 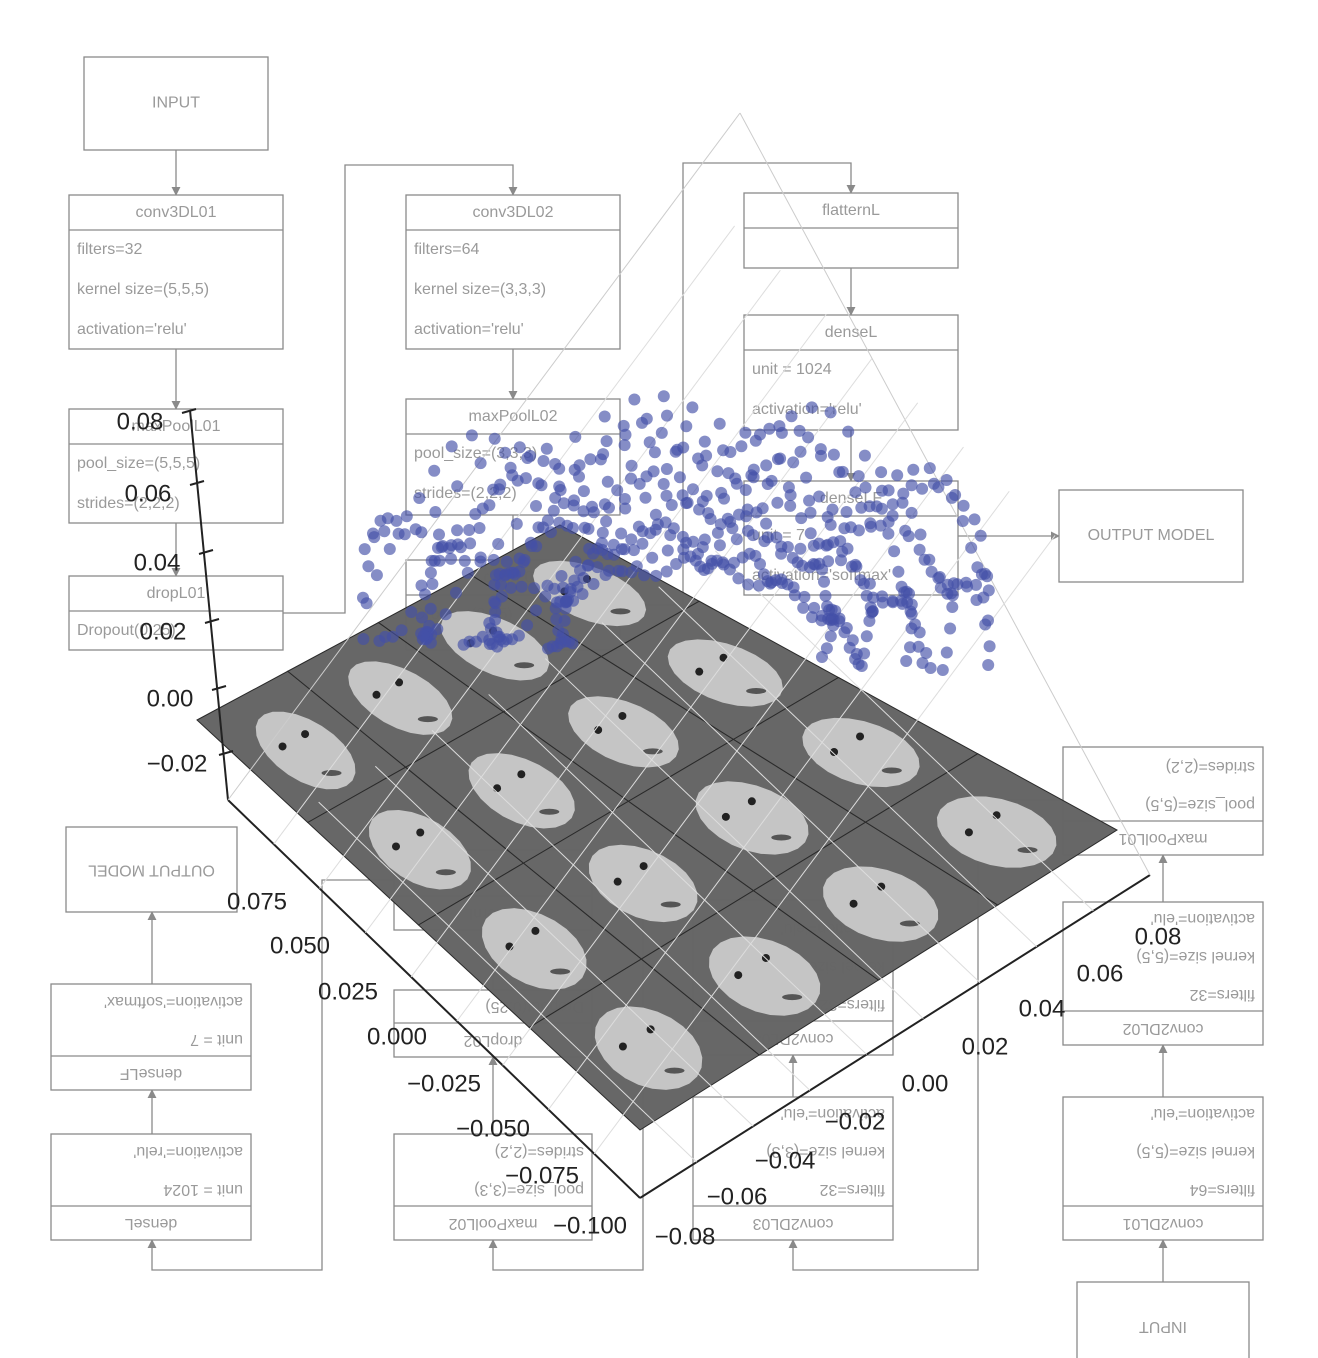 I want to click on node-param: kernel size=(3,3), so click(x=825, y=1151).